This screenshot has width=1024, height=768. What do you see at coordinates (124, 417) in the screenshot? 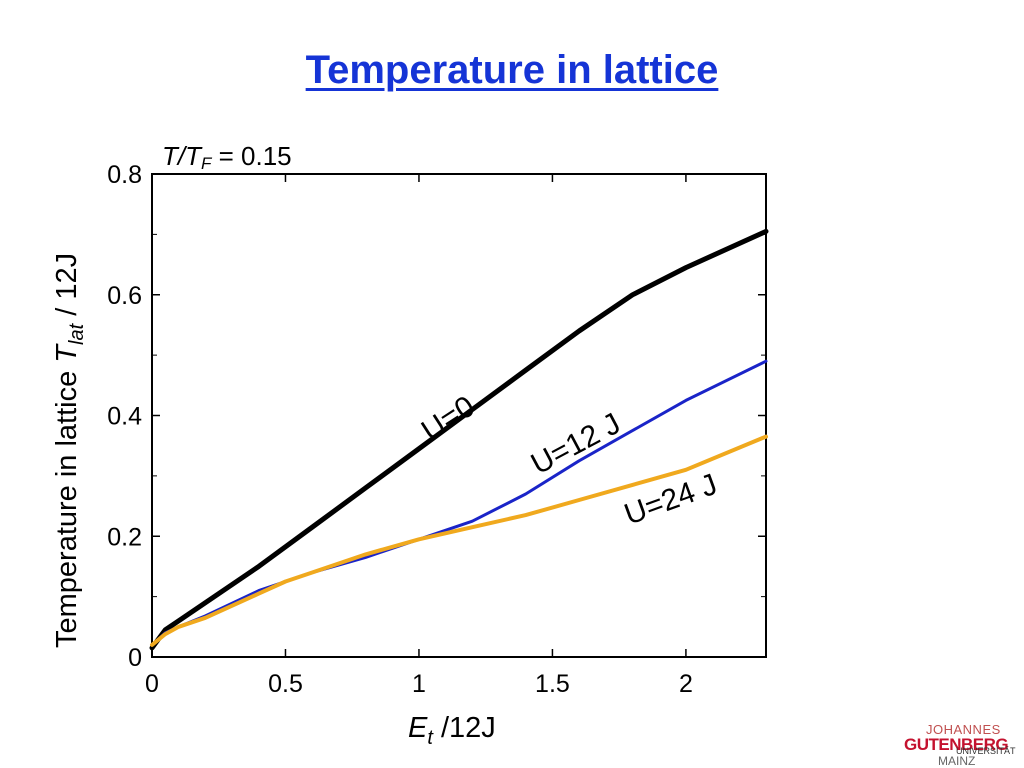
I see `y-tick-label: 0.4` at bounding box center [124, 417].